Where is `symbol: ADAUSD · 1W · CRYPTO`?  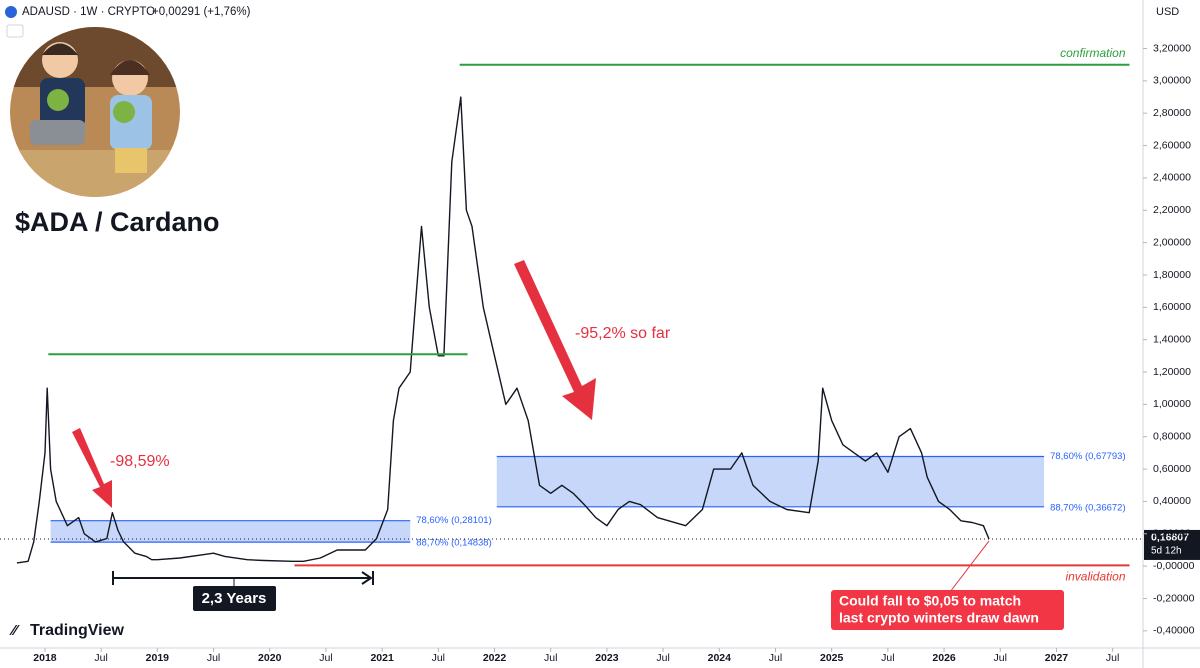 symbol: ADAUSD · 1W · CRYPTO is located at coordinates (88, 12).